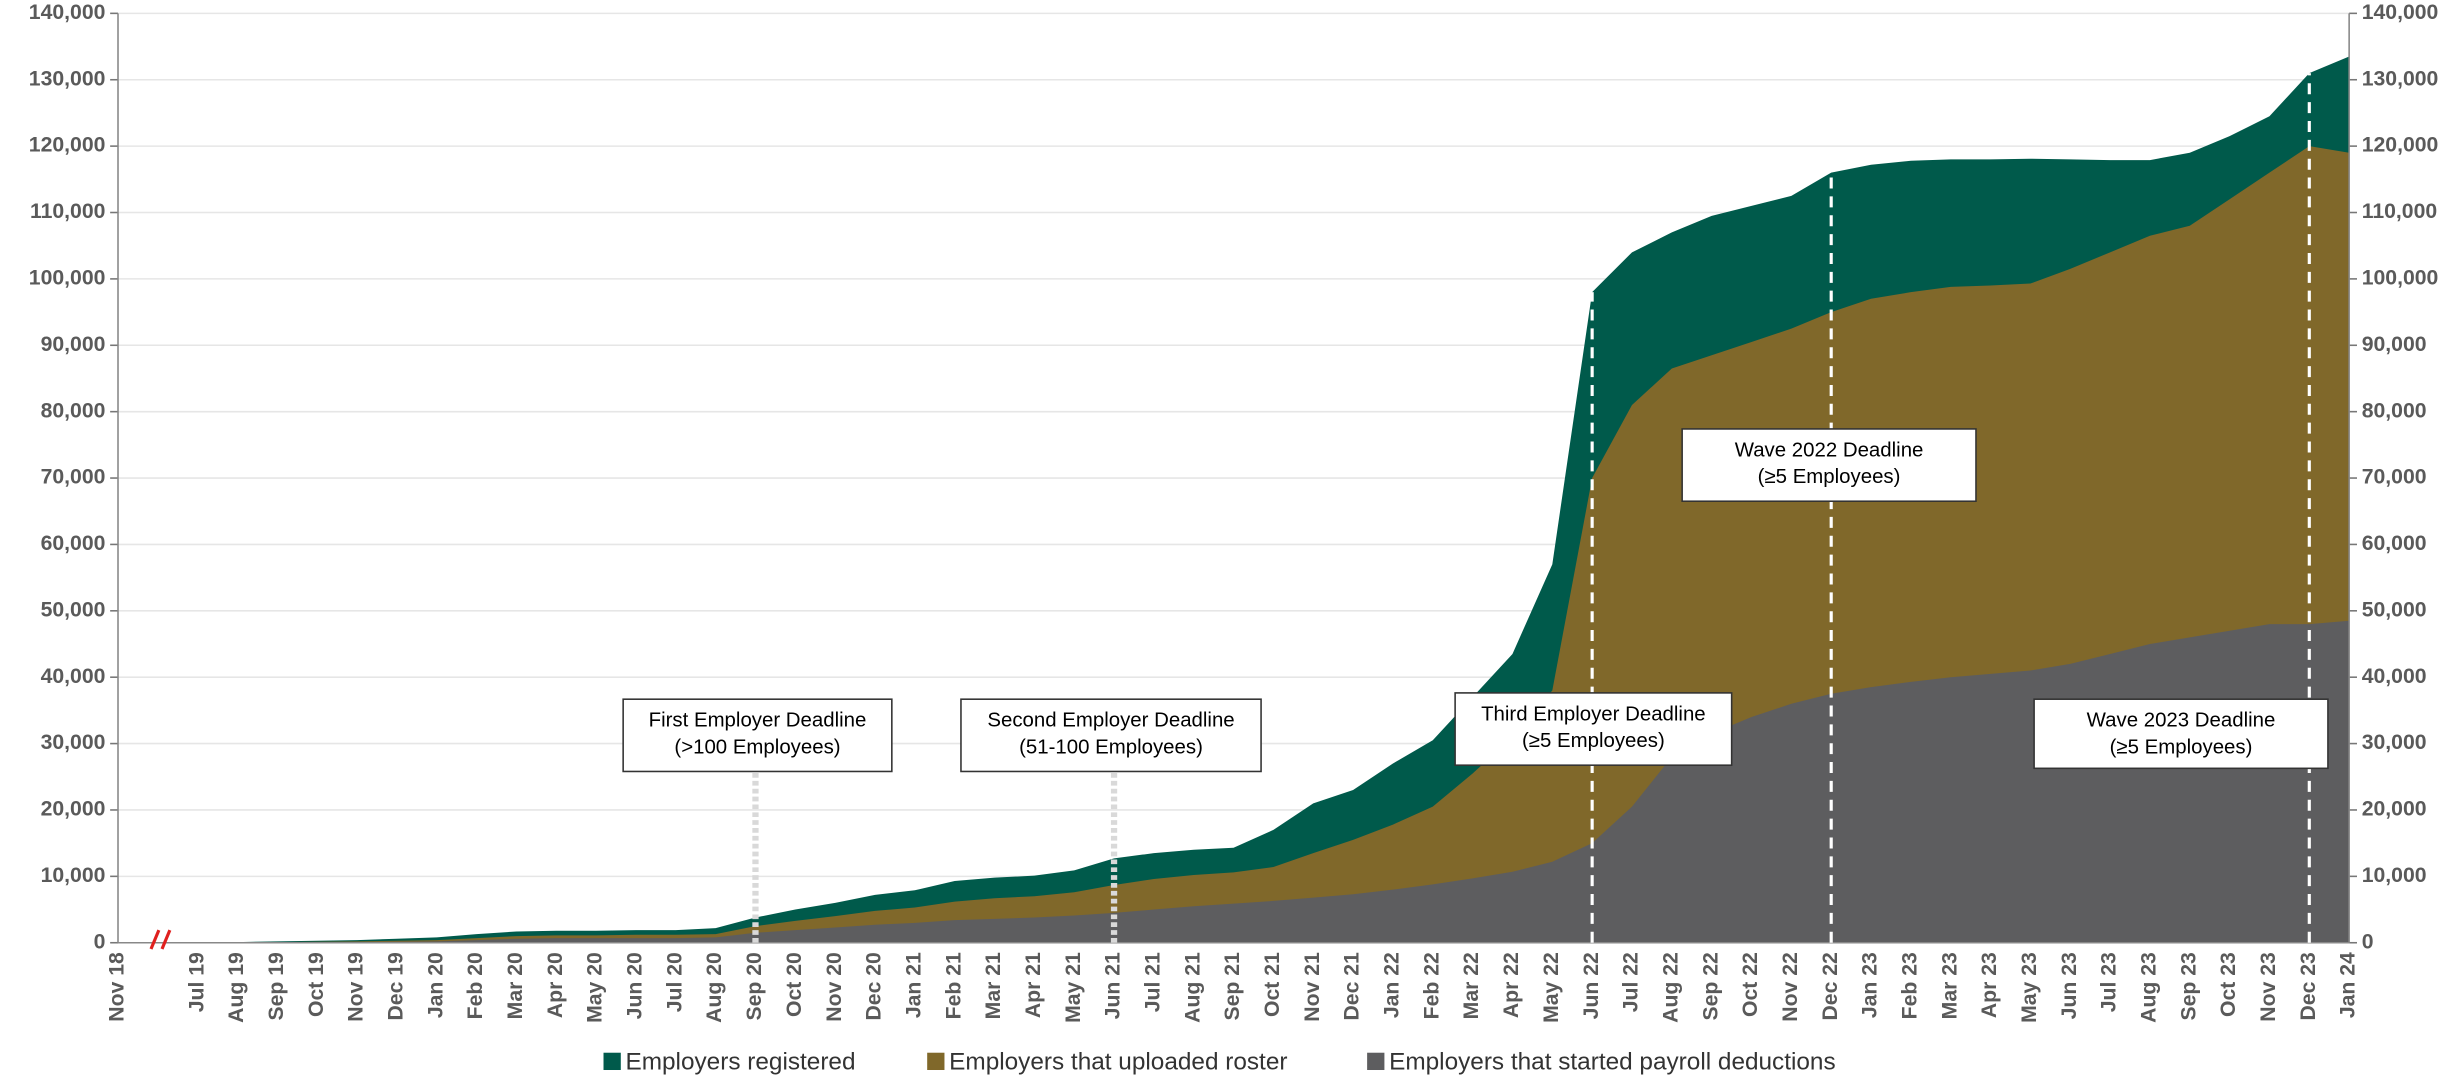  What do you see at coordinates (73, 344) in the screenshot?
I see `y-tick-label: 90,000` at bounding box center [73, 344].